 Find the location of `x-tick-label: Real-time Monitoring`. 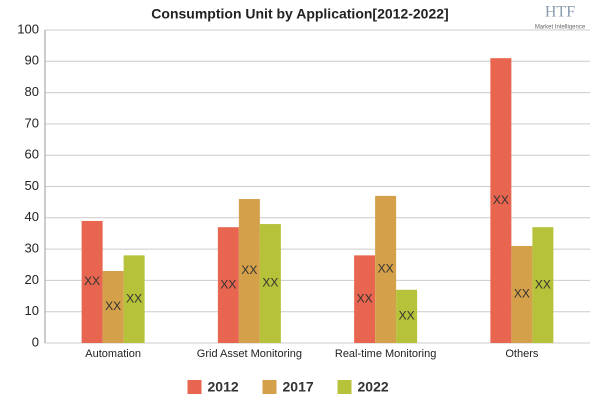

x-tick-label: Real-time Monitoring is located at coordinates (385, 354).